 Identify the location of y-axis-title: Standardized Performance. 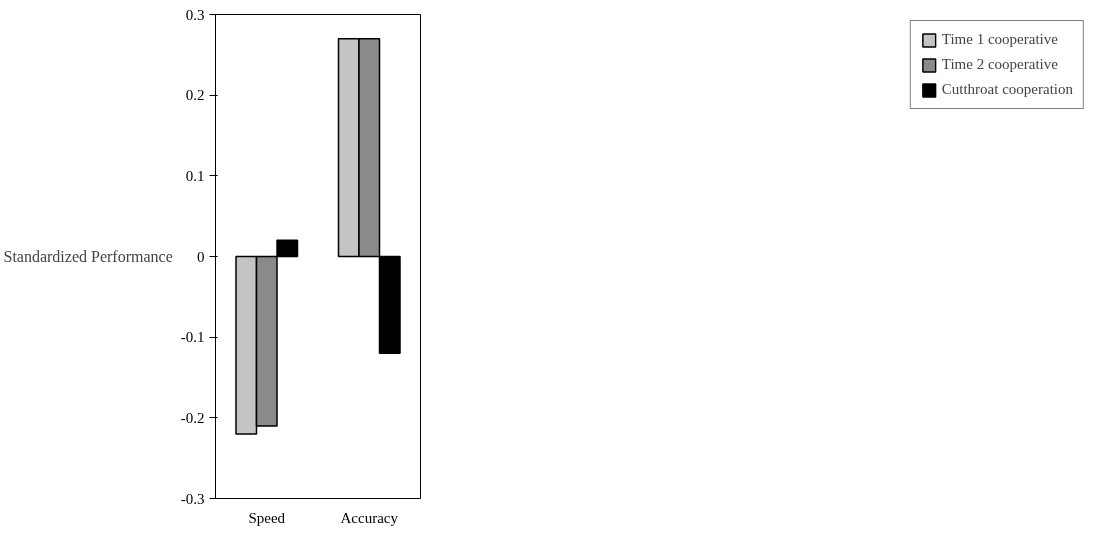
(88, 256).